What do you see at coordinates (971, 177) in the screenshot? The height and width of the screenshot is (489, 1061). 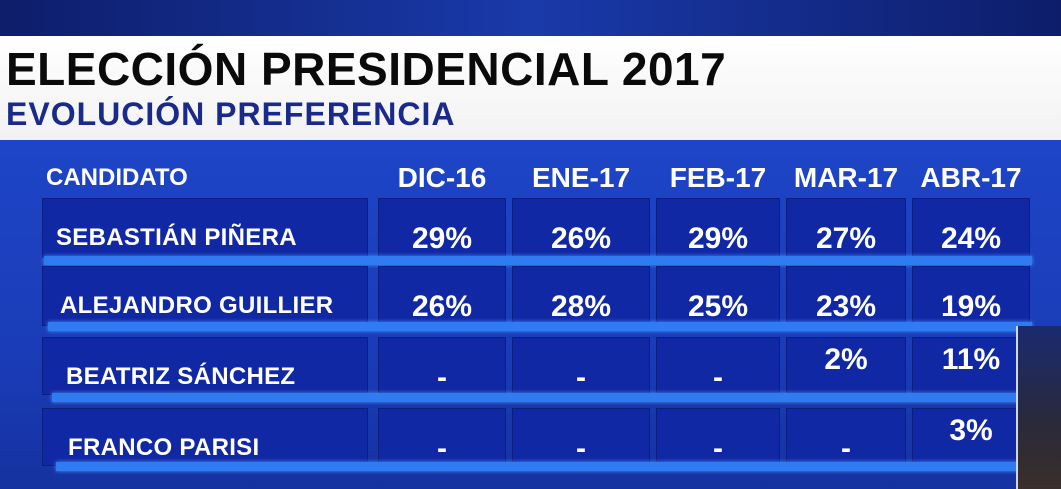 I see `header-month: ABR-17` at bounding box center [971, 177].